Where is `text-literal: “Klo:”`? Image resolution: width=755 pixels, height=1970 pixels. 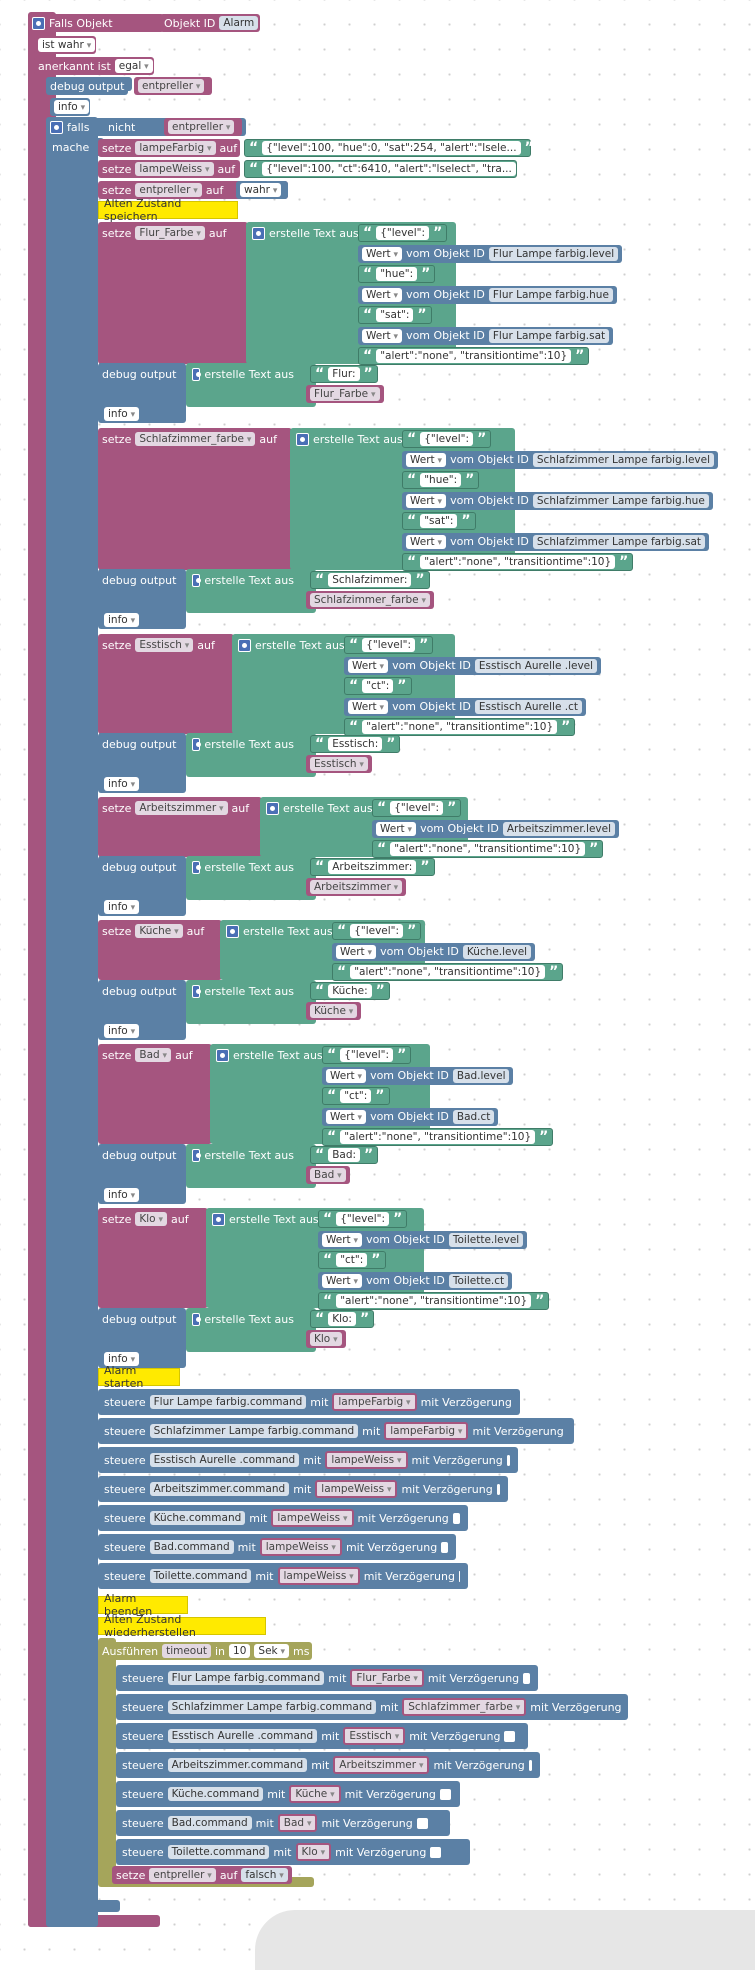
text-literal: “Klo:” is located at coordinates (342, 1319).